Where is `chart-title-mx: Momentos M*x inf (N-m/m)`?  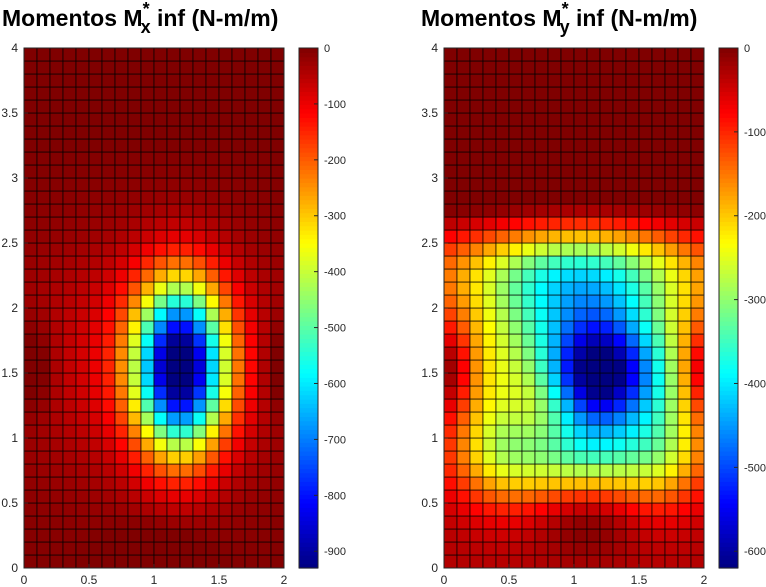 chart-title-mx: Momentos M*x inf (N-m/m) is located at coordinates (140, 18).